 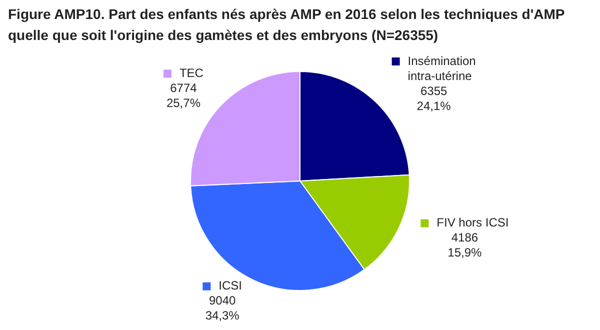 What do you see at coordinates (230, 285) in the screenshot?
I see `legend-label: ICSI` at bounding box center [230, 285].